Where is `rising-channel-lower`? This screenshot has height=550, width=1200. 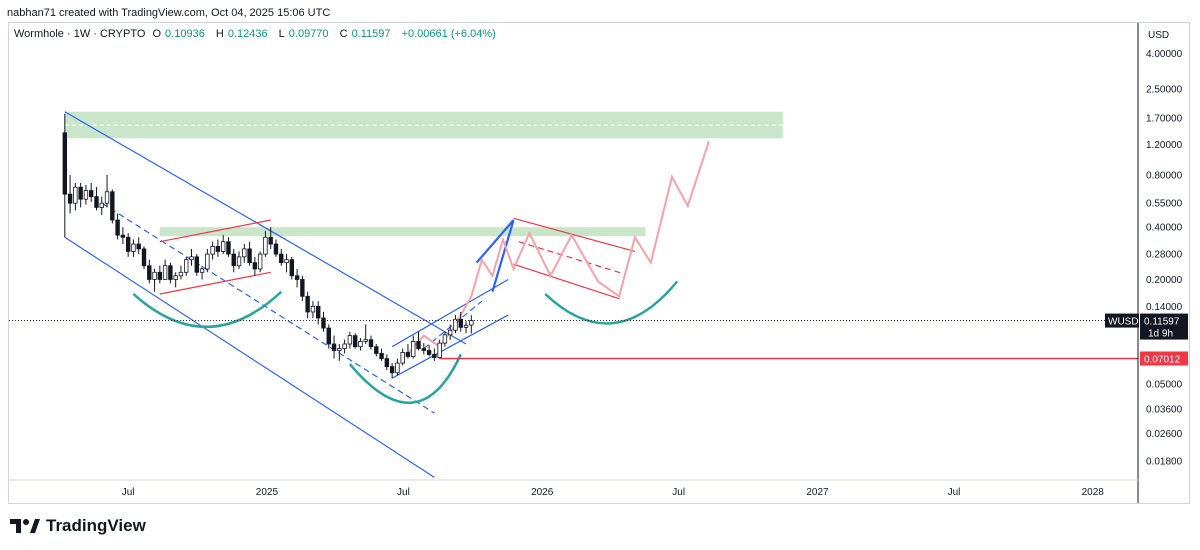 rising-channel-lower is located at coordinates (450, 346).